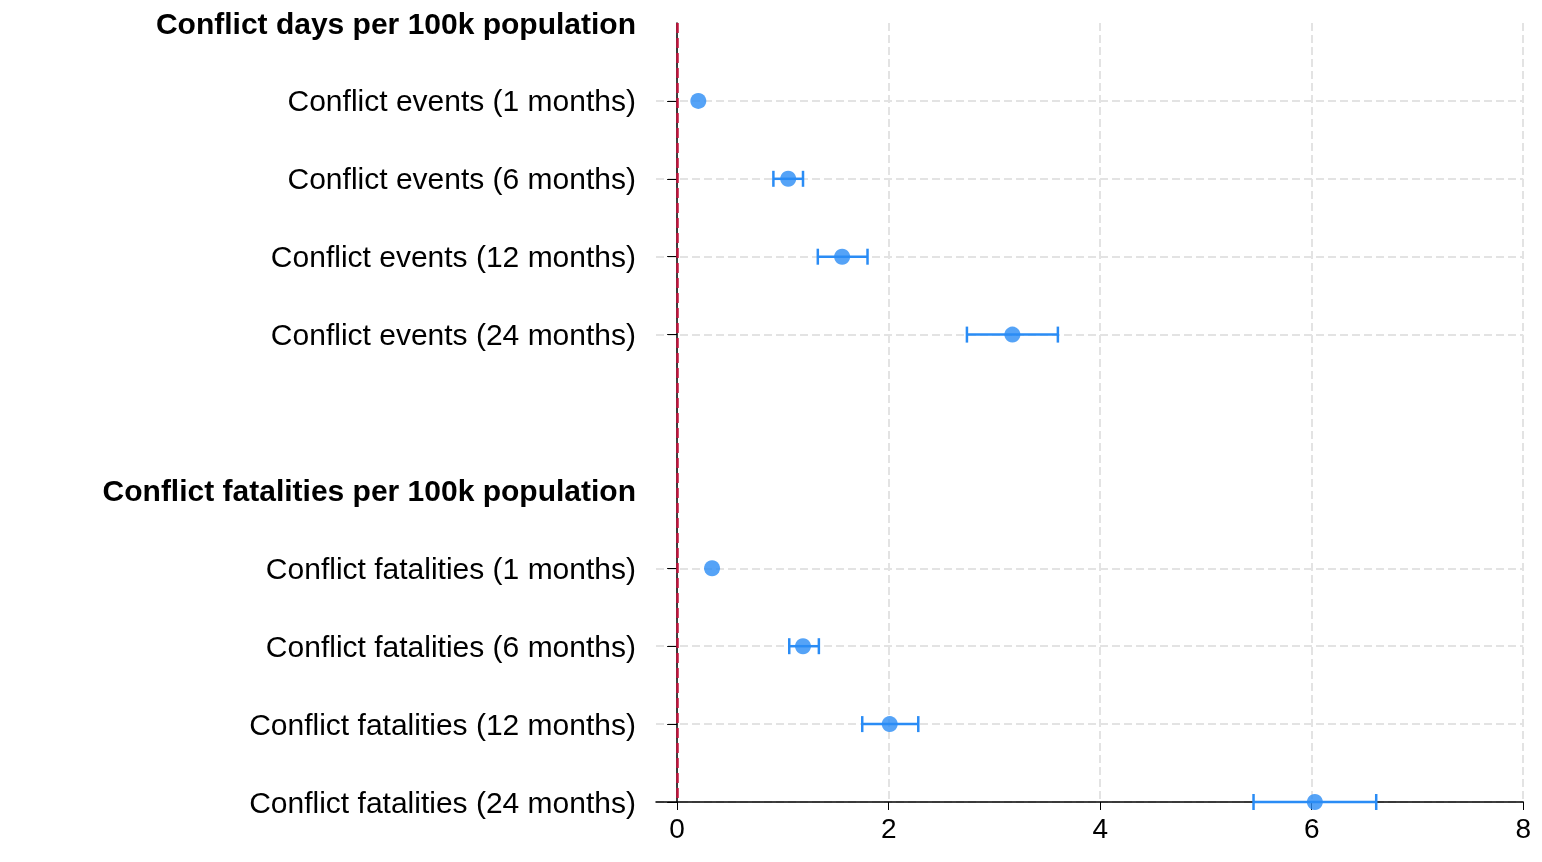 The width and height of the screenshot is (1542, 862). I want to click on y-tick-label: Conflict events (12 months), so click(453, 257).